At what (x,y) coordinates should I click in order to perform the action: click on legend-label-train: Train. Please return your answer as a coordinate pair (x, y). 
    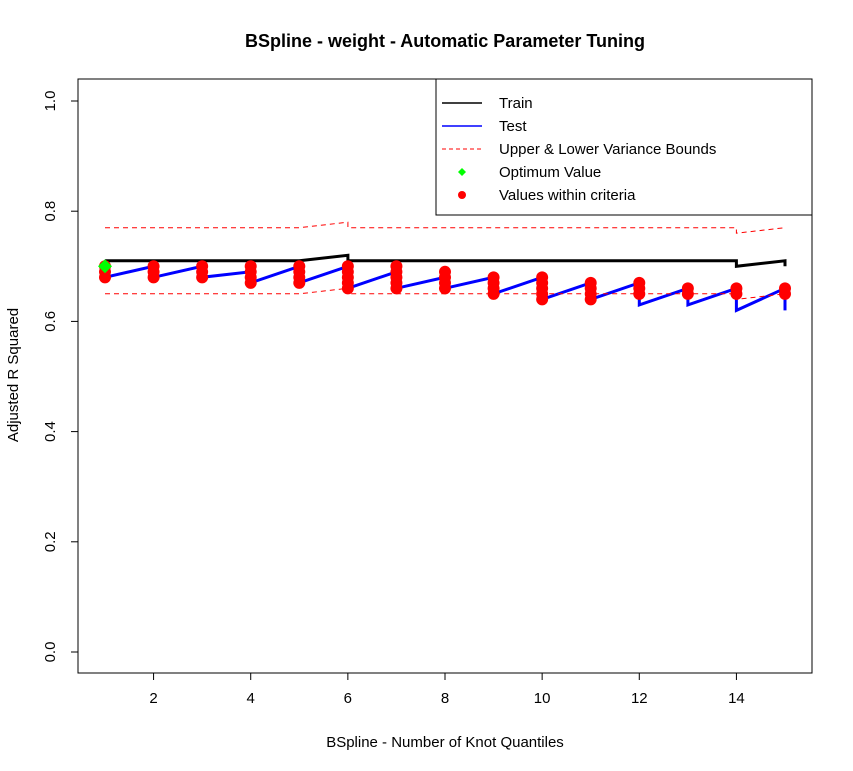
    Looking at the image, I should click on (516, 103).